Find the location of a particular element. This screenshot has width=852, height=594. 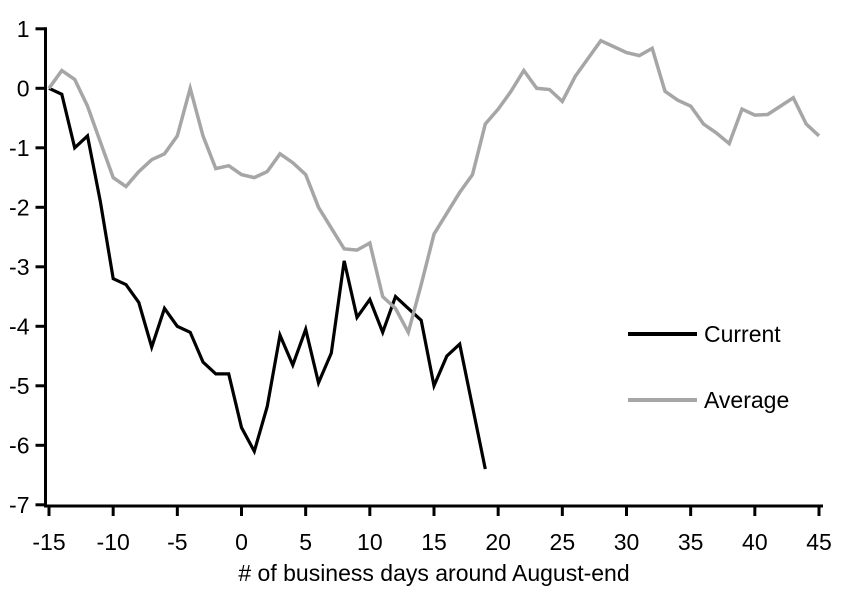

x-tick-label: 5 is located at coordinates (305, 542).